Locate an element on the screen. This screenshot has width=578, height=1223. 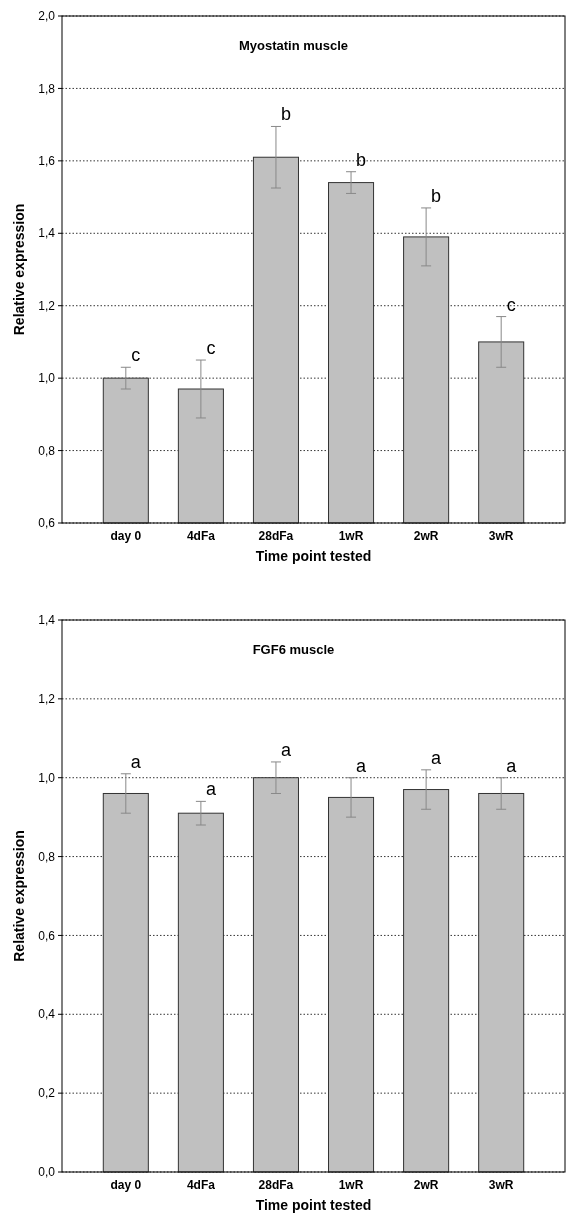
y-tick-label: 0,4 is located at coordinates (47, 1014).